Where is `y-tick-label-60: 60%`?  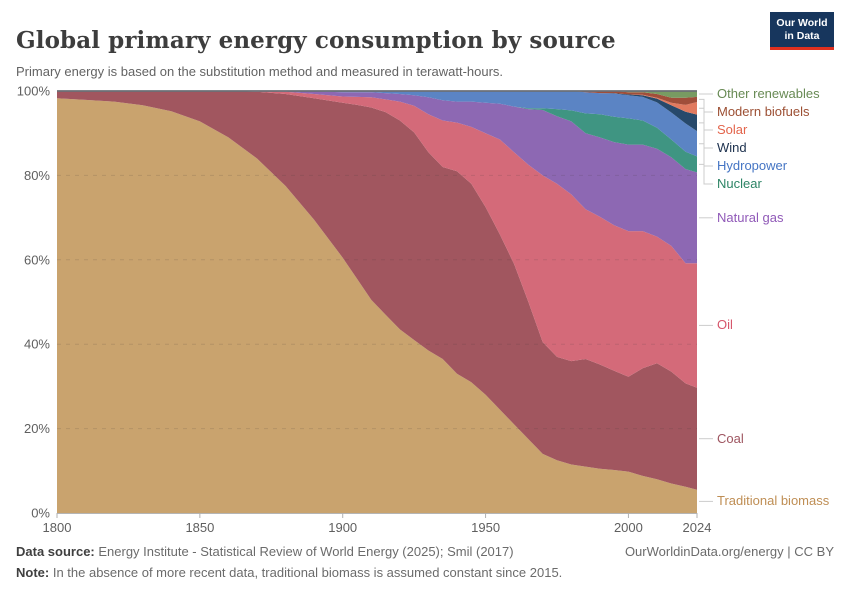 y-tick-label-60: 60% is located at coordinates (37, 259).